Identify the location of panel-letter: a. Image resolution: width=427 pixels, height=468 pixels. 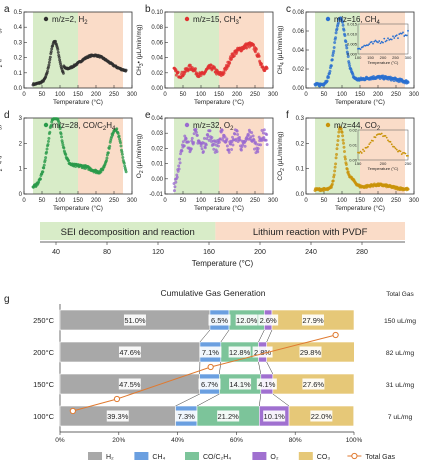
(7, 9).